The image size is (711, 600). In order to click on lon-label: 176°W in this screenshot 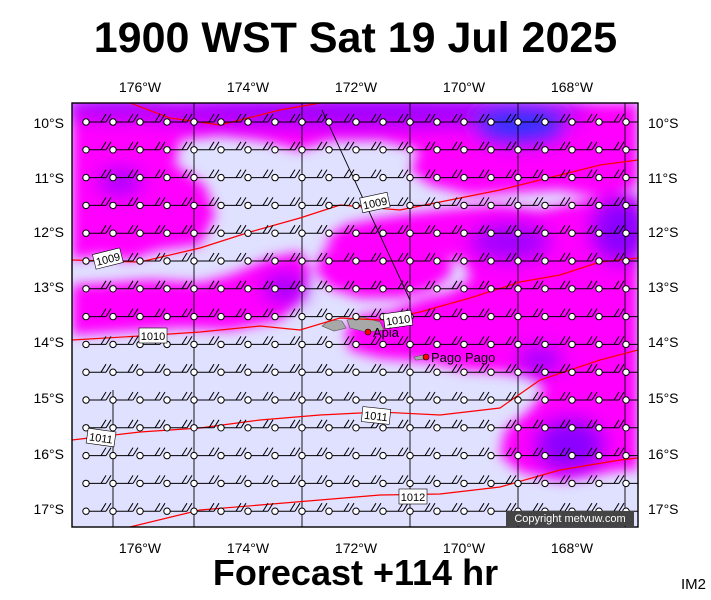, I will do `click(140, 87)`.